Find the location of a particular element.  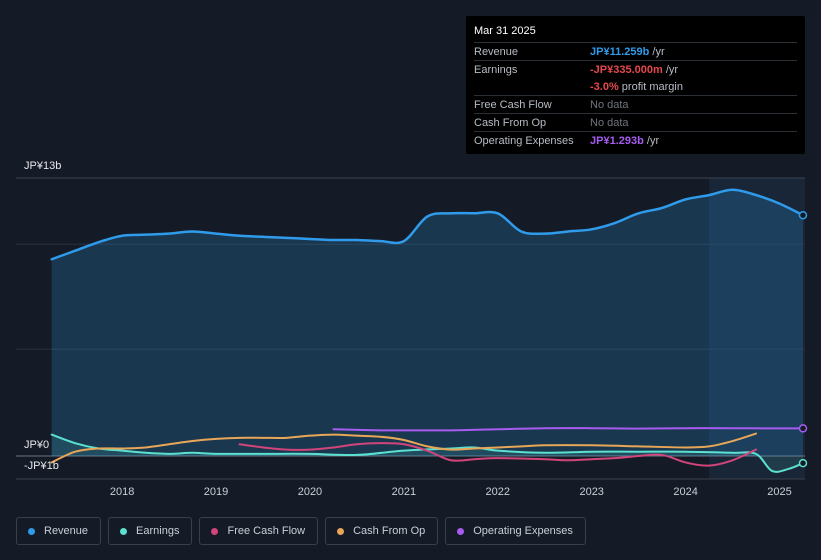

legend-item-earnings: Earnings is located at coordinates (150, 531).